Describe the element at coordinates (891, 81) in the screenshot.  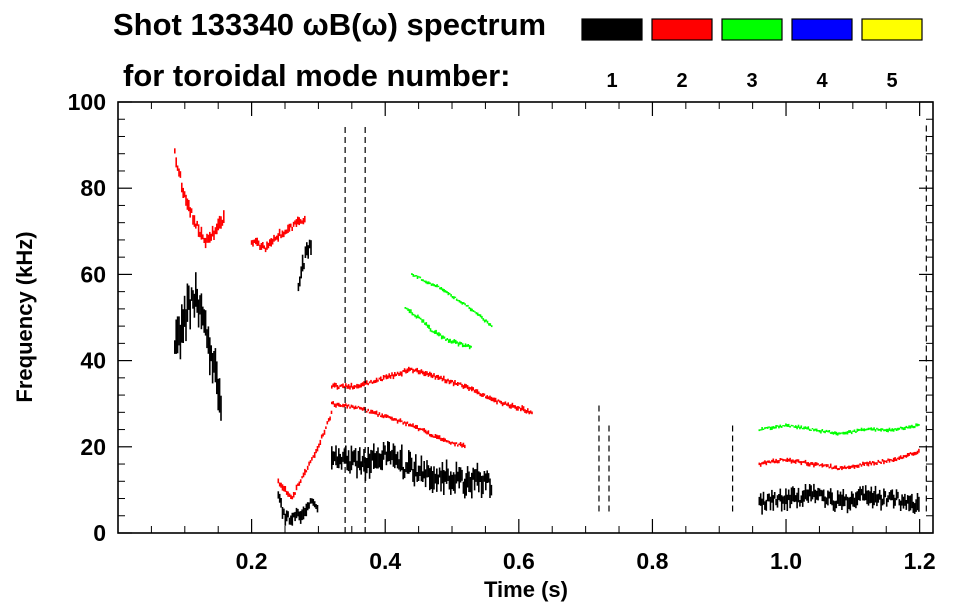
I see `legend-label-mode-5: 5` at that location.